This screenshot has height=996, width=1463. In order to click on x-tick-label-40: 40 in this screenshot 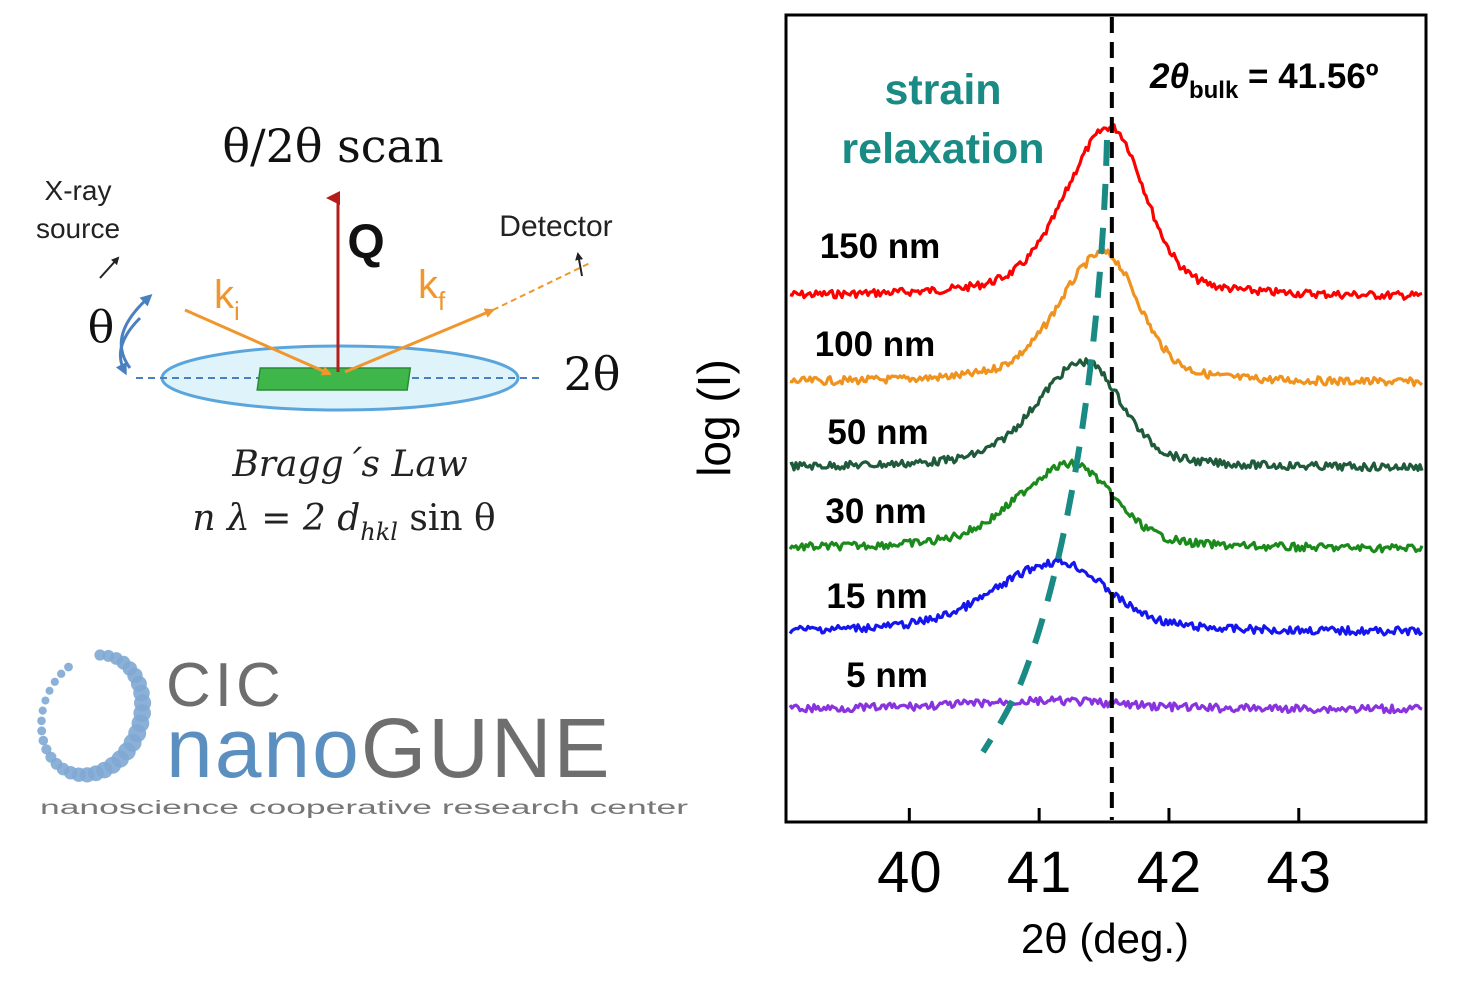, I will do `click(909, 872)`.